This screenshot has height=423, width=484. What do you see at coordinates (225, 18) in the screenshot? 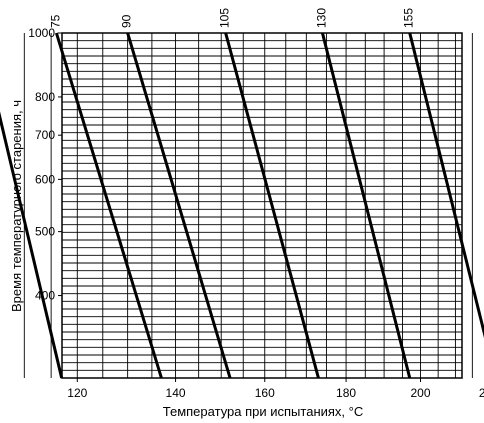
I see `series-label-105: 105` at bounding box center [225, 18].